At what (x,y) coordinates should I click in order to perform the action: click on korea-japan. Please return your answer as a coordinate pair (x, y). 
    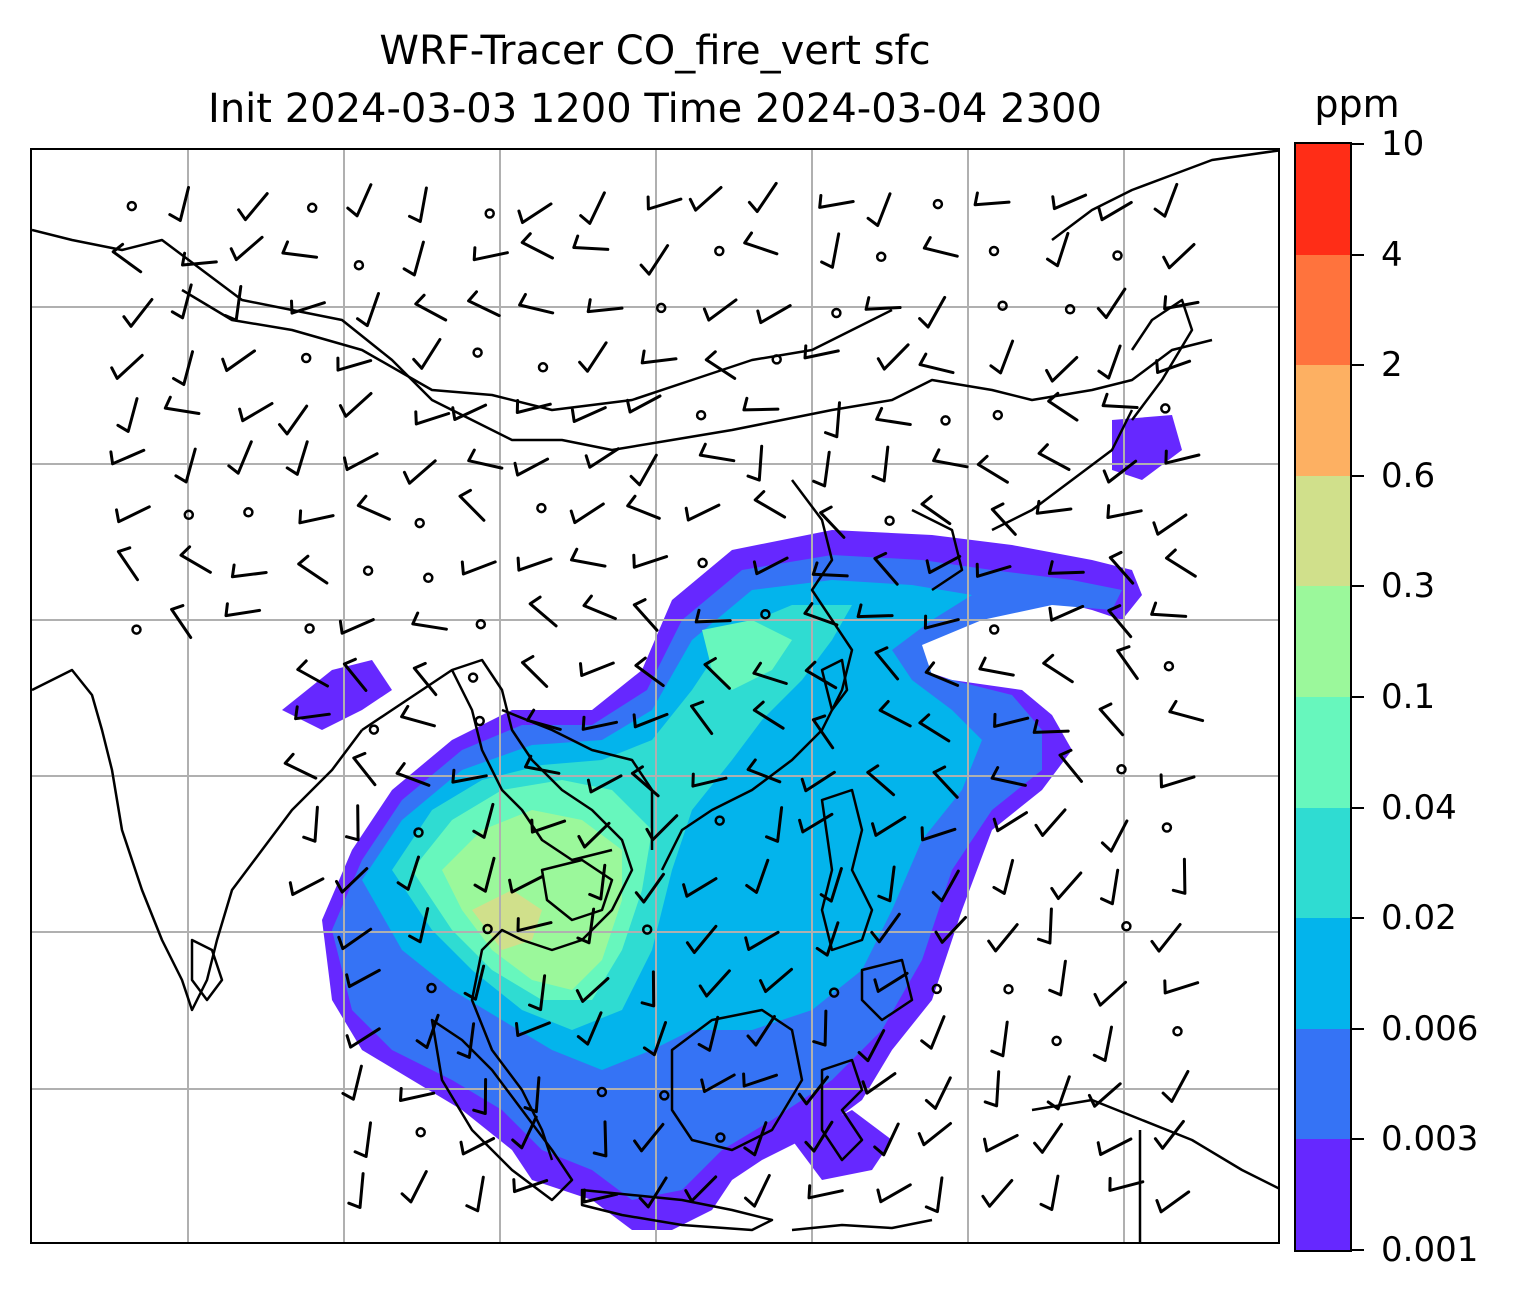
    Looking at the image, I should click on (1052, 445).